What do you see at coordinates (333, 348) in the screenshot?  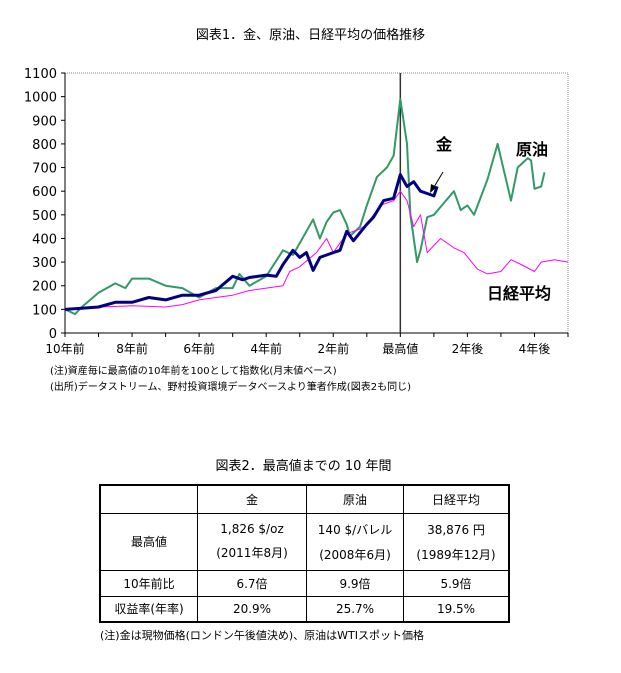 I see `x-tick-label: 2年前` at bounding box center [333, 348].